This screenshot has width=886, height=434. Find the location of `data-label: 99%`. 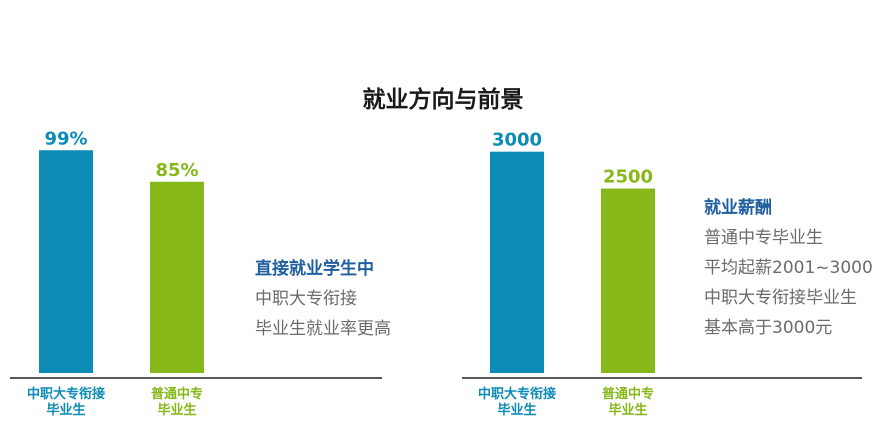

data-label: 99% is located at coordinates (65, 138).